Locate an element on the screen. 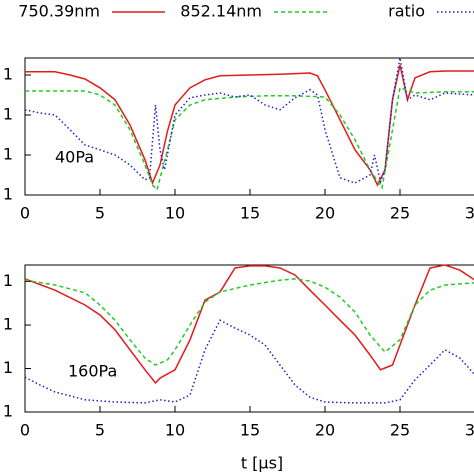  legend-label: 750.39nm is located at coordinates (59, 11).